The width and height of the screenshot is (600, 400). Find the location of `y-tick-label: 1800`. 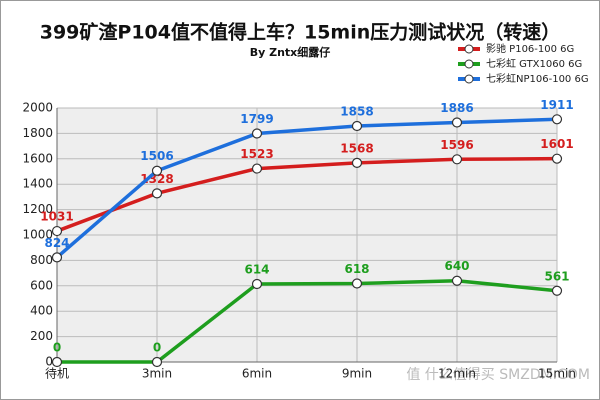

y-tick-label: 1800 is located at coordinates (37, 133).